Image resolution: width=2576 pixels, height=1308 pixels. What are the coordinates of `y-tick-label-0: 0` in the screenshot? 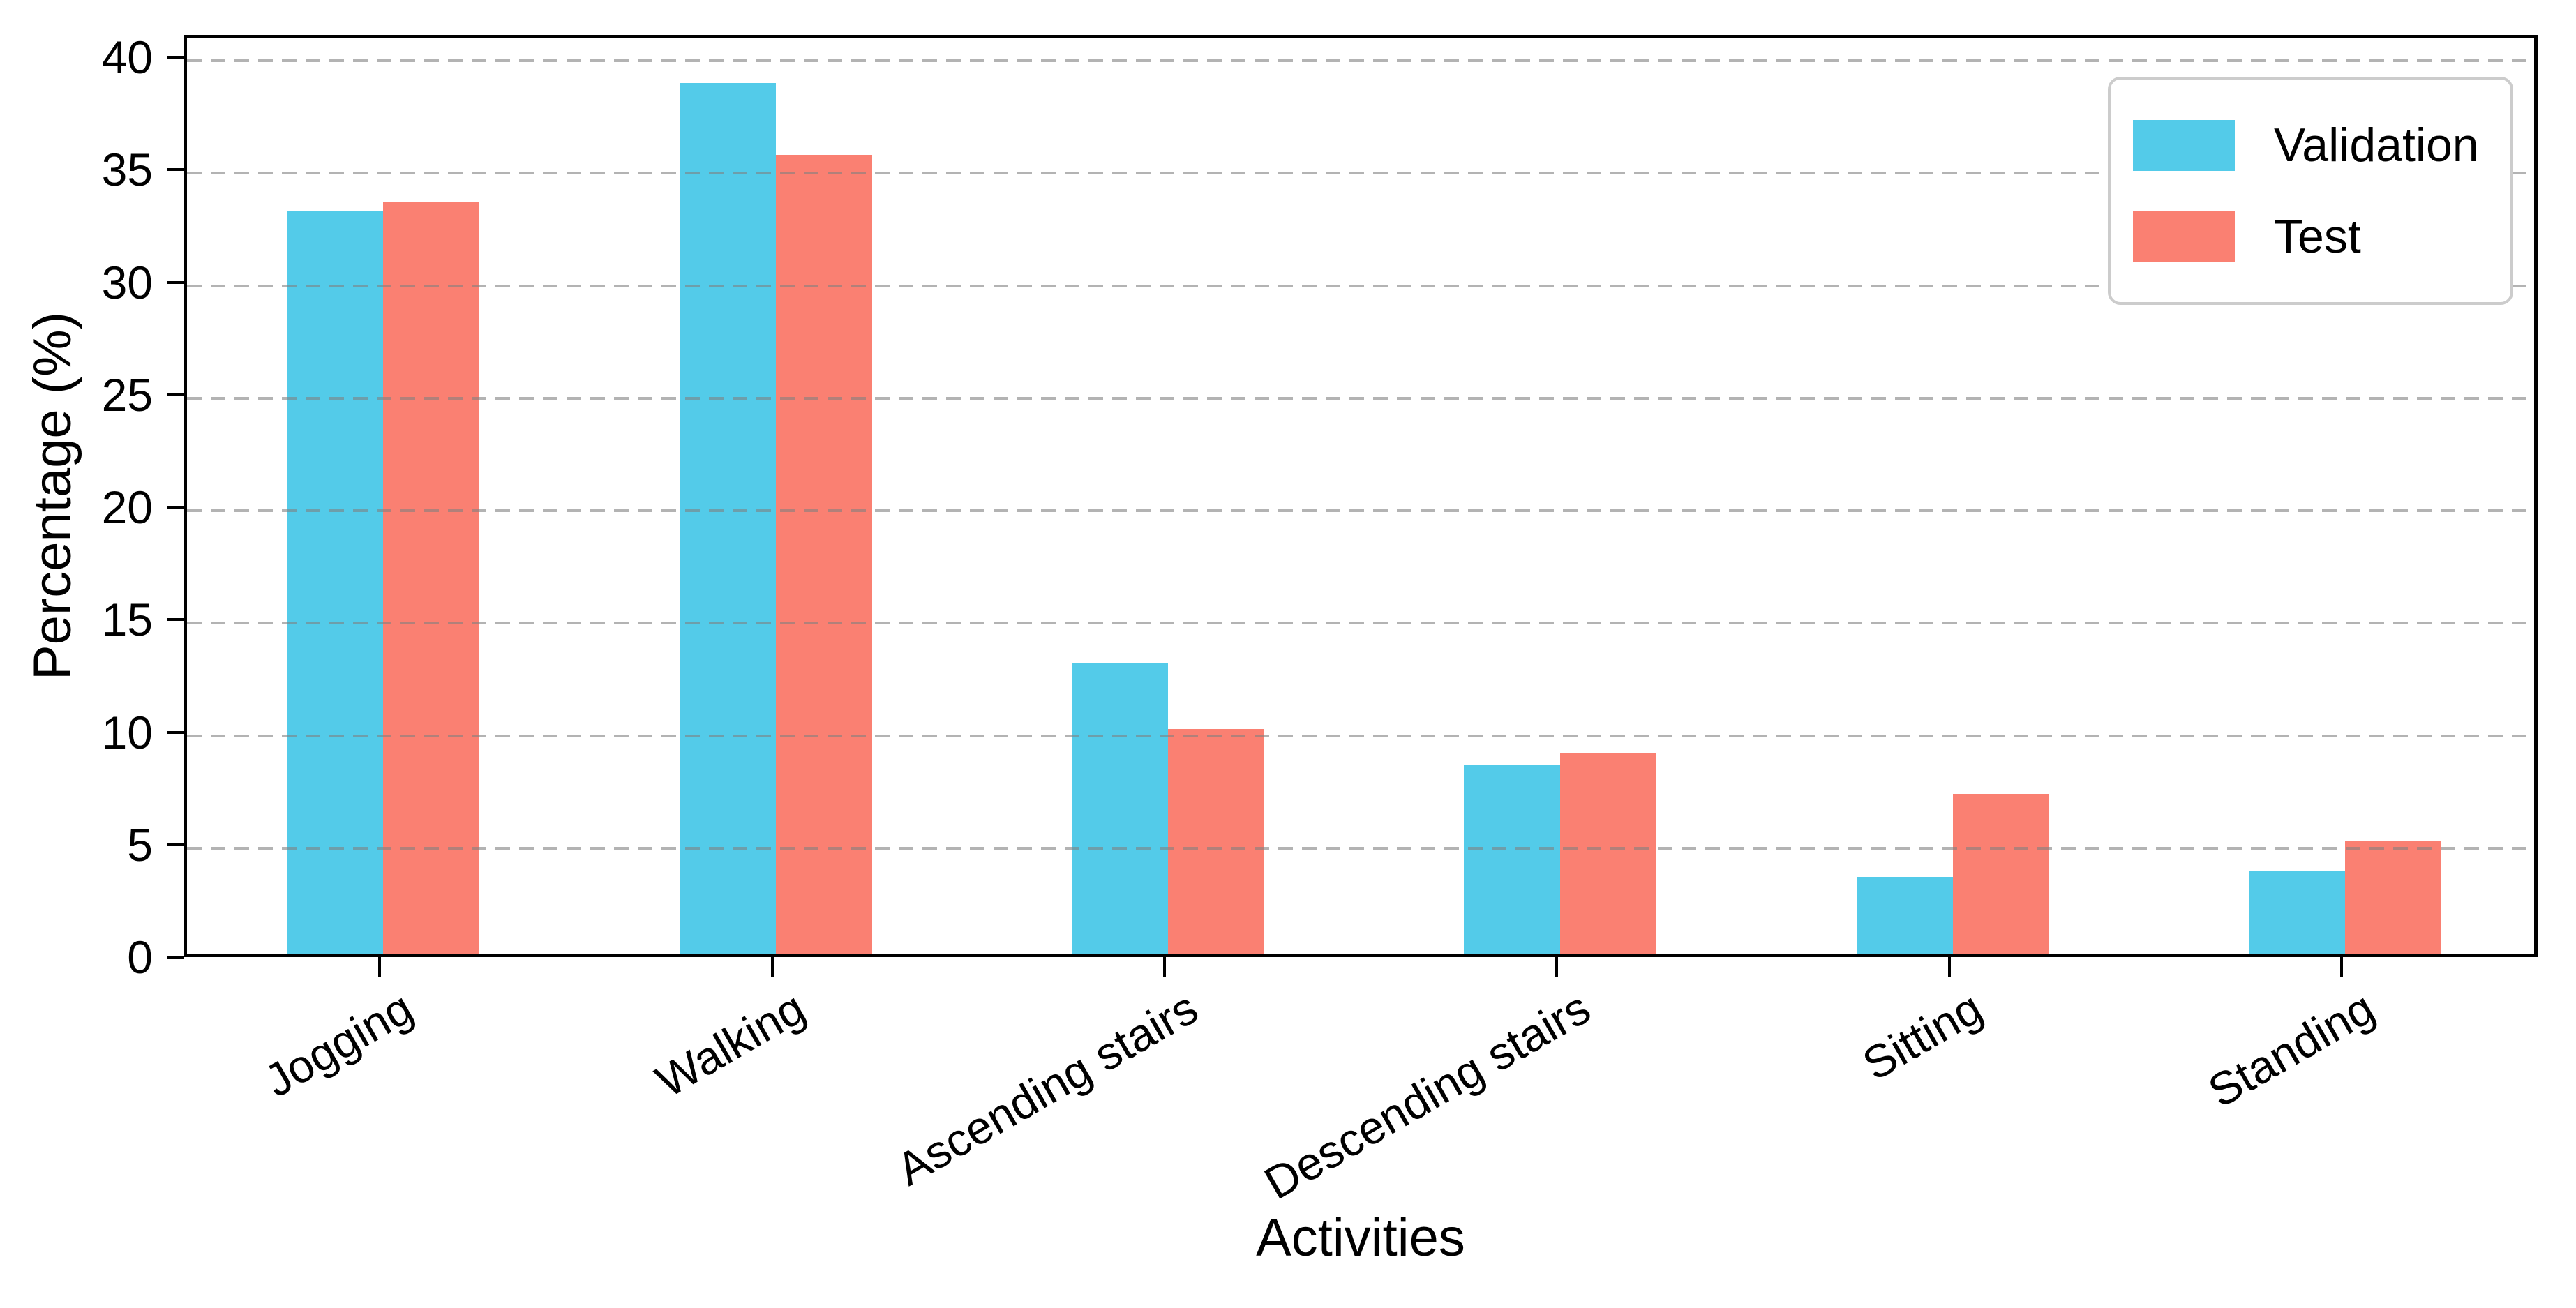 It's located at (140, 957).